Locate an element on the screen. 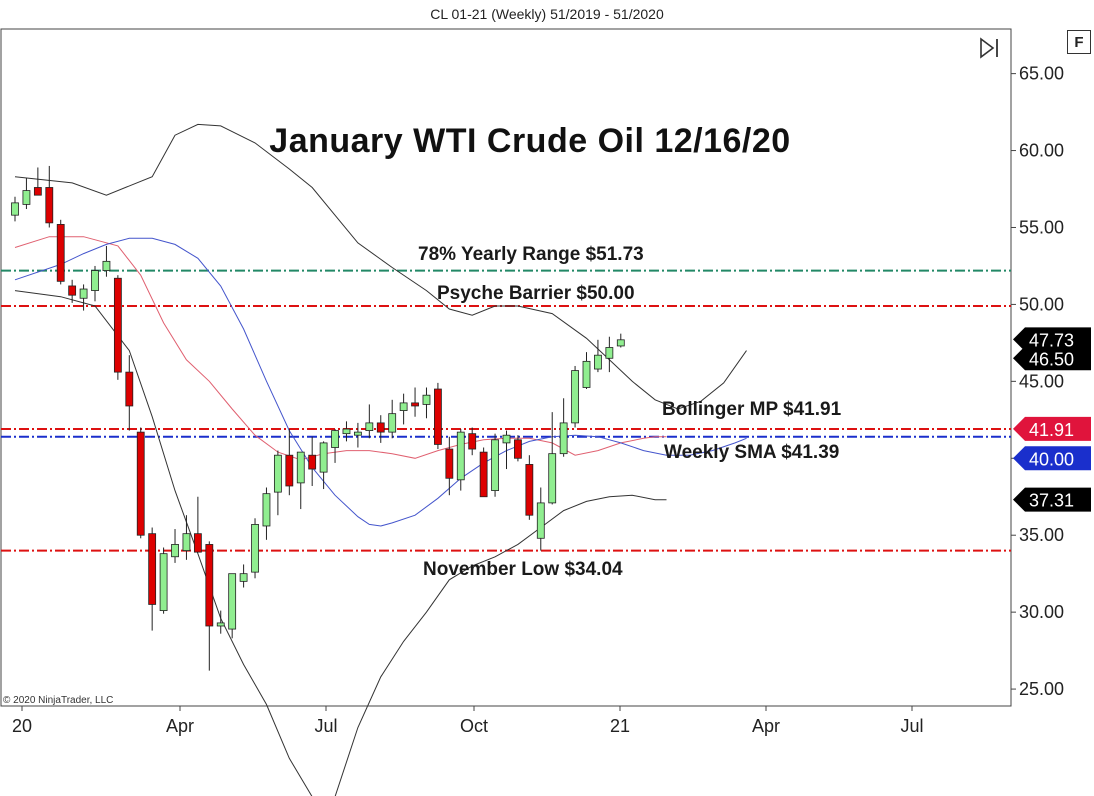 The width and height of the screenshot is (1094, 796). y-tick-label: 30.00 is located at coordinates (1041, 612).